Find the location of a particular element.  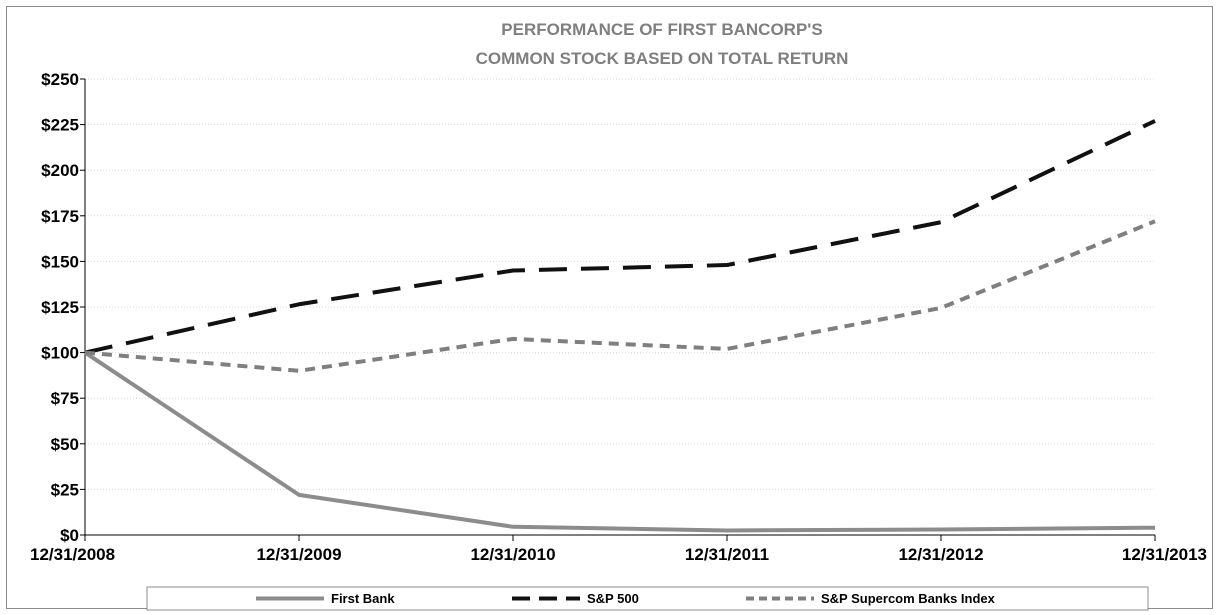

x-tick-label: 12/31/2011 is located at coordinates (727, 554).